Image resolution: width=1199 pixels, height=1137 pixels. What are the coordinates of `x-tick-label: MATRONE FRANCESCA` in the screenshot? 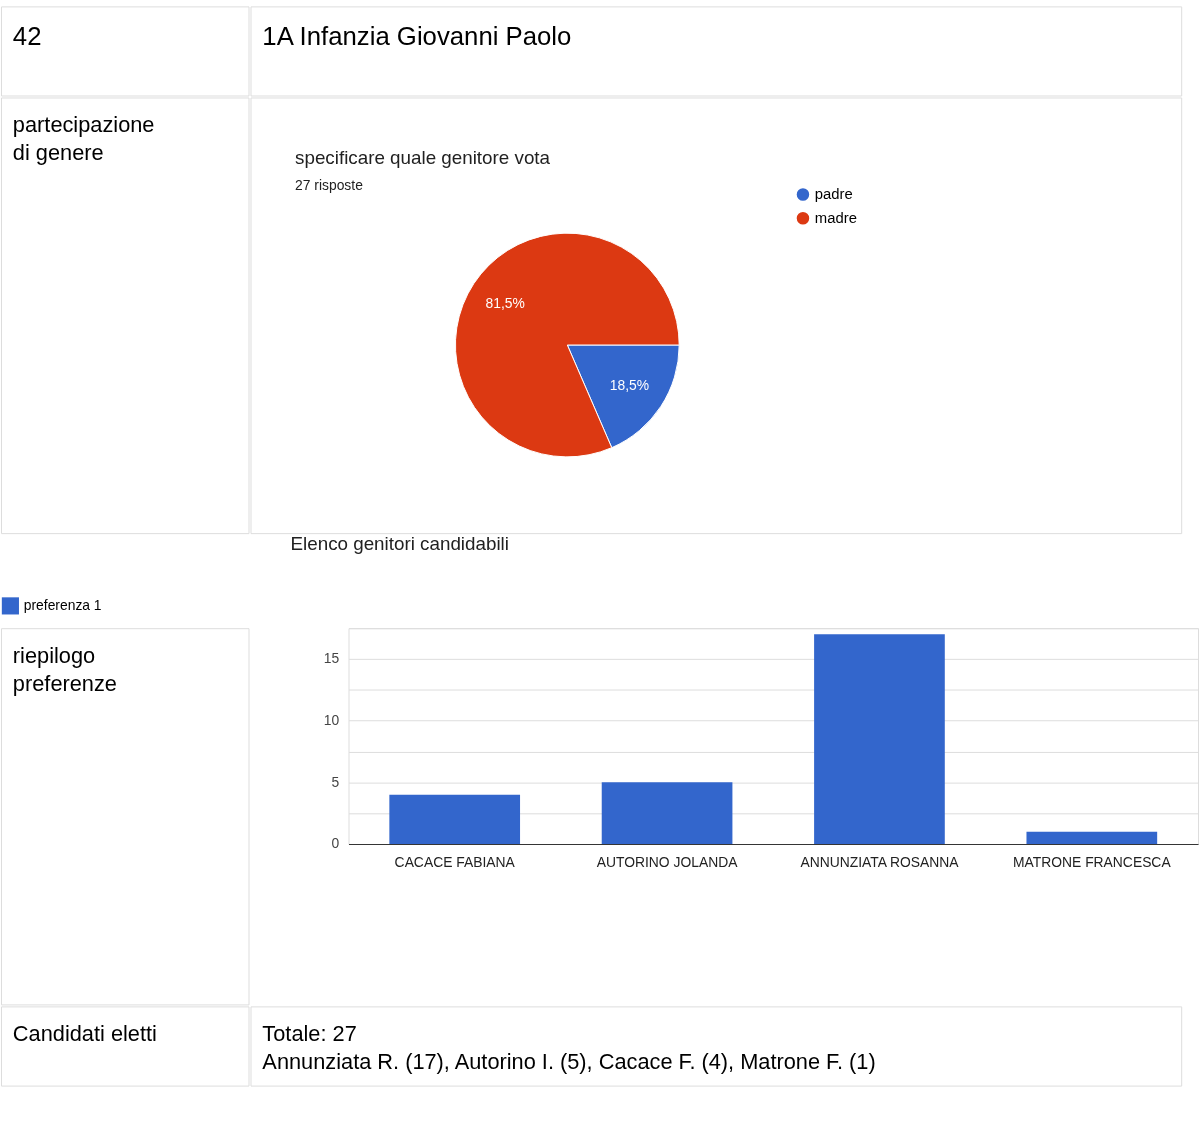 It's located at (1092, 862).